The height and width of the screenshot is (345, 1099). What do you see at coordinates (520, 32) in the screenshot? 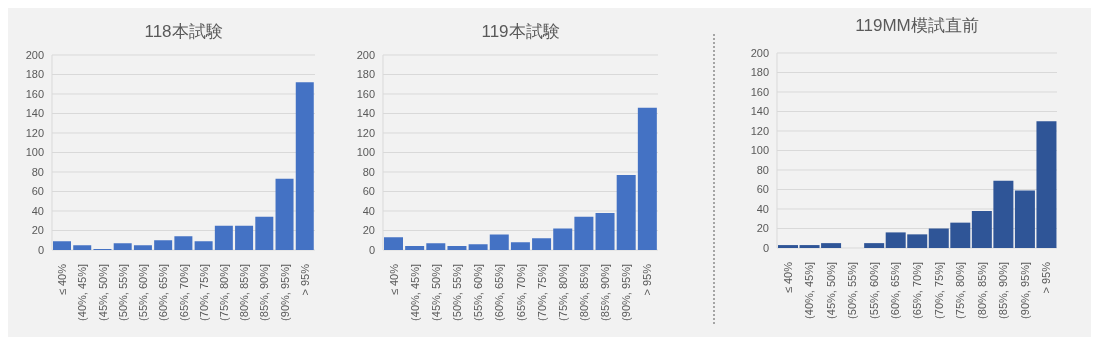
I see `chart-title: 119本試験` at bounding box center [520, 32].